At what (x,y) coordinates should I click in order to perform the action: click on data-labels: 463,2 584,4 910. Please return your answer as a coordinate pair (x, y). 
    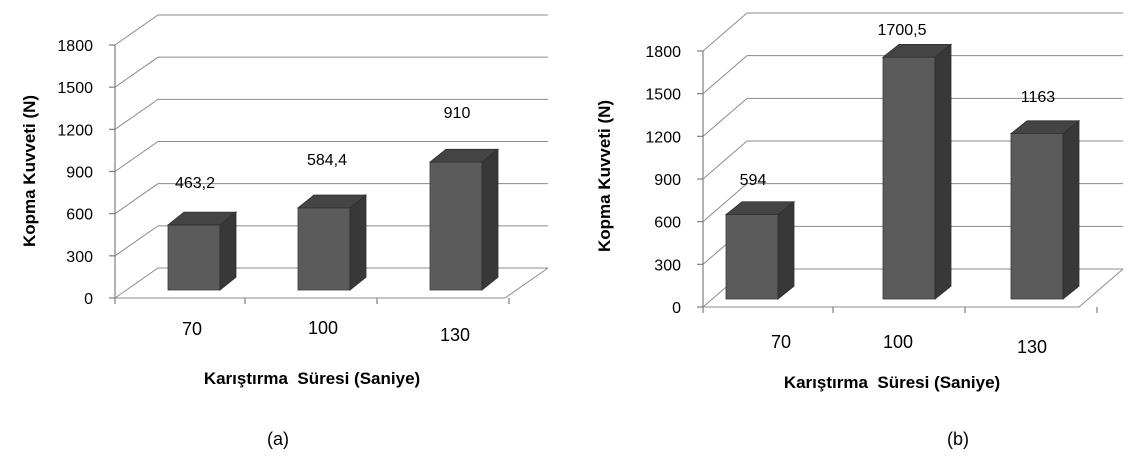
    Looking at the image, I should click on (322, 148).